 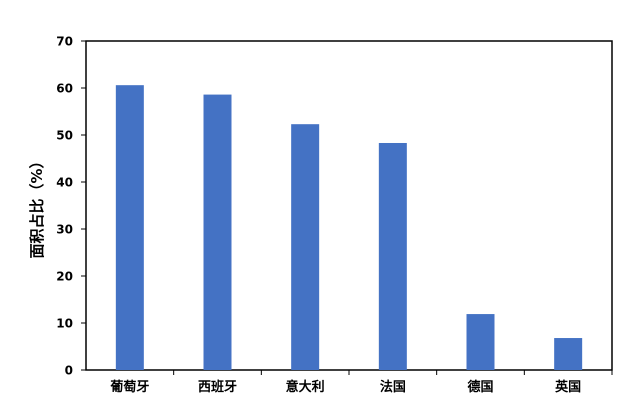 I want to click on y-tick-label: 50, so click(x=64, y=136).